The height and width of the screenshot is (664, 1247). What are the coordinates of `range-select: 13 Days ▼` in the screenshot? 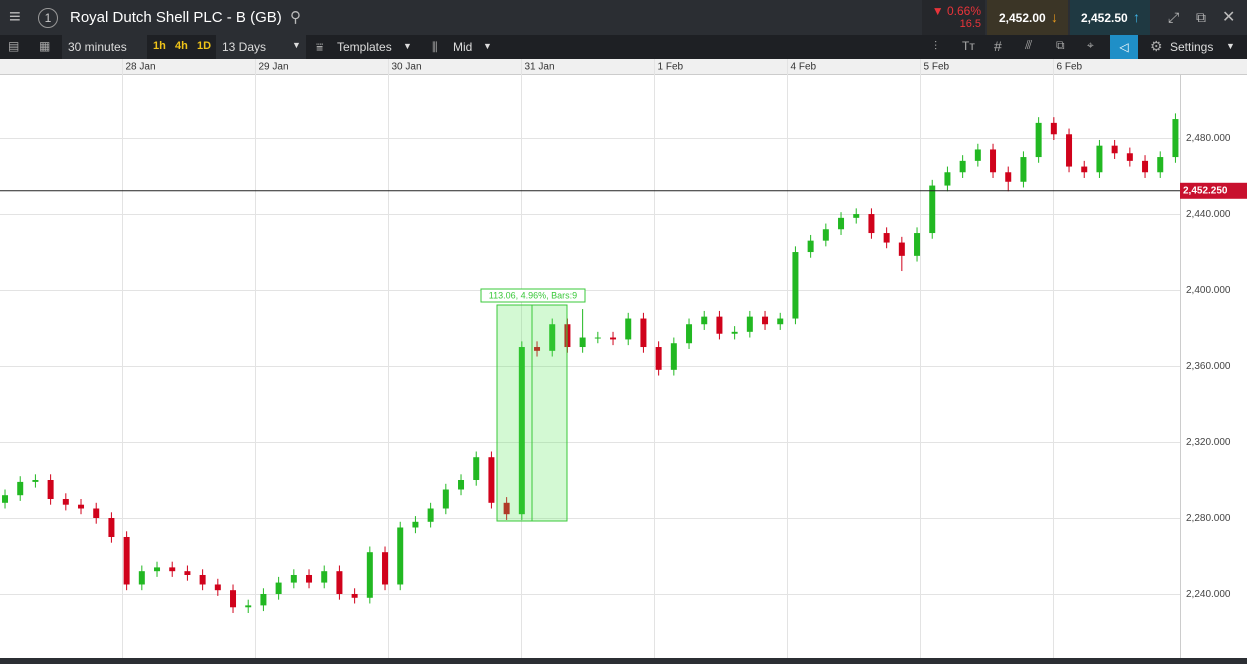 It's located at (261, 47).